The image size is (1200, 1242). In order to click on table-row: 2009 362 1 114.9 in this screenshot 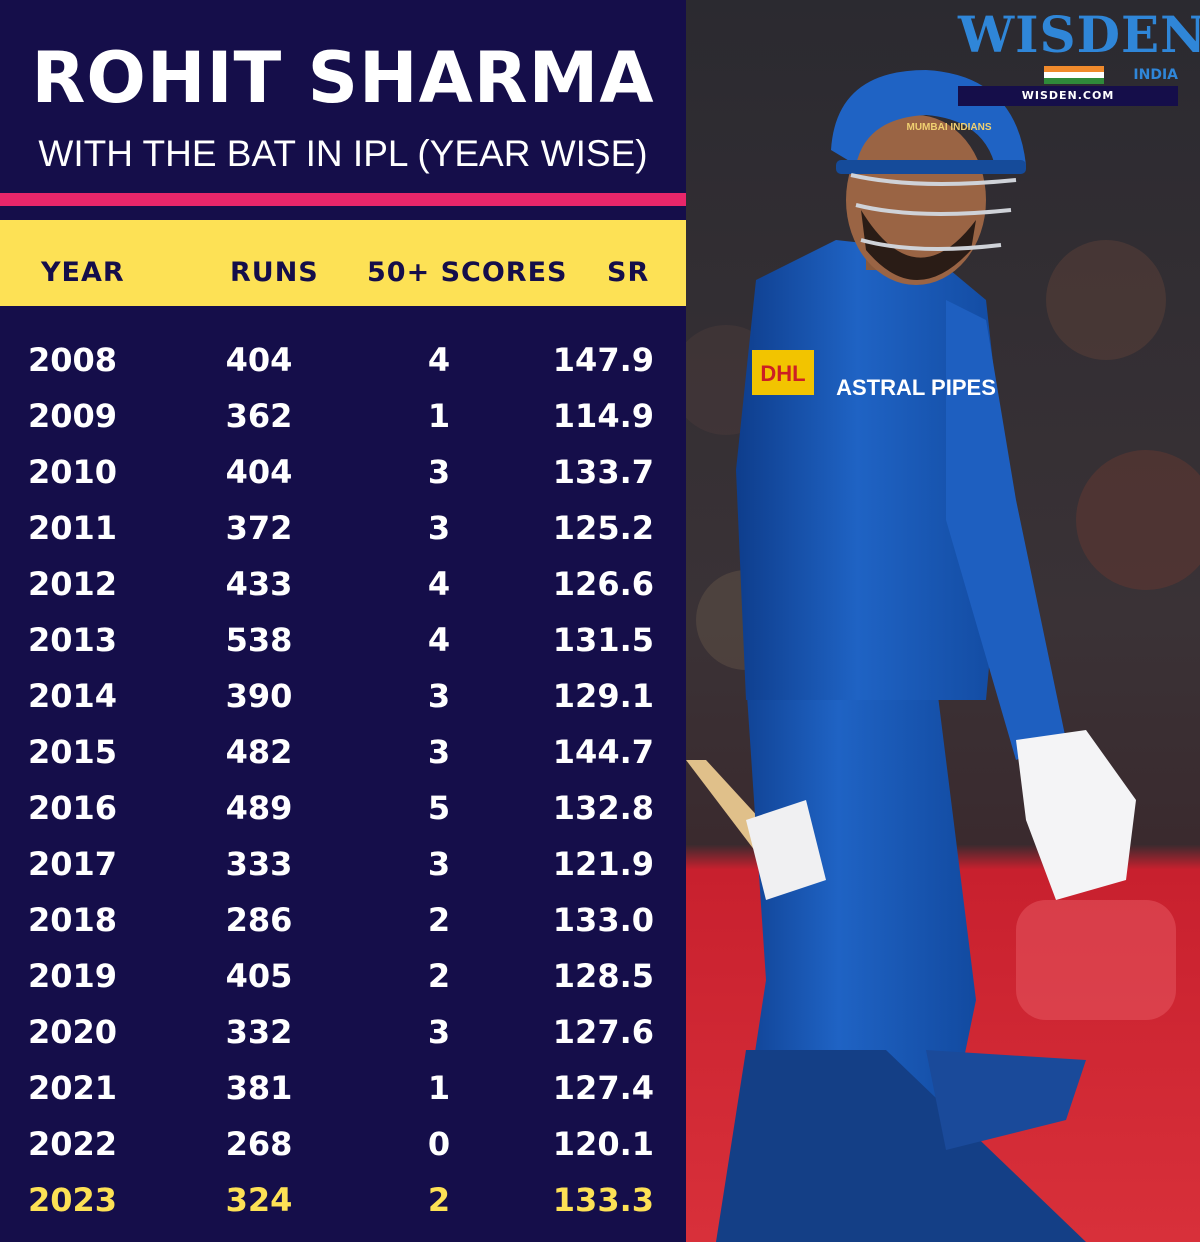, I will do `click(343, 416)`.